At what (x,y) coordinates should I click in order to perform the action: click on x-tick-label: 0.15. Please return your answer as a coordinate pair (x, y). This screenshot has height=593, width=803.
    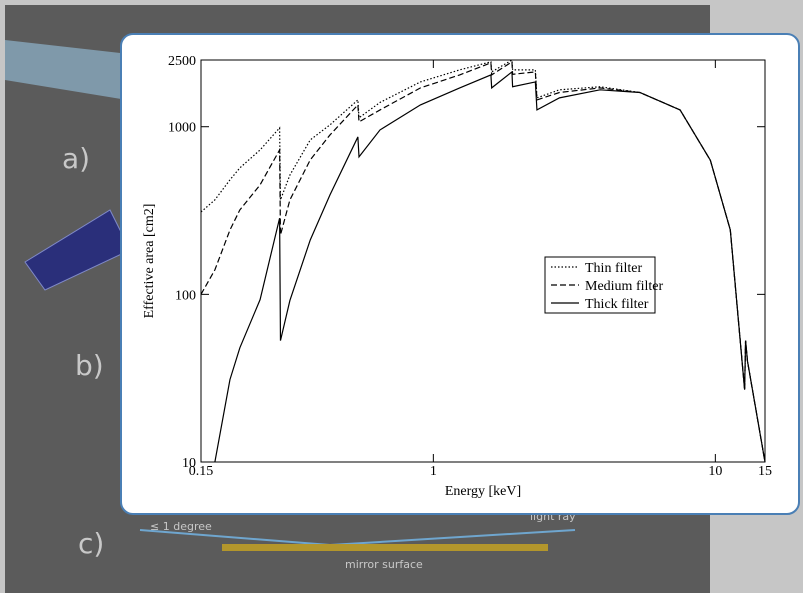
    Looking at the image, I should click on (201, 471).